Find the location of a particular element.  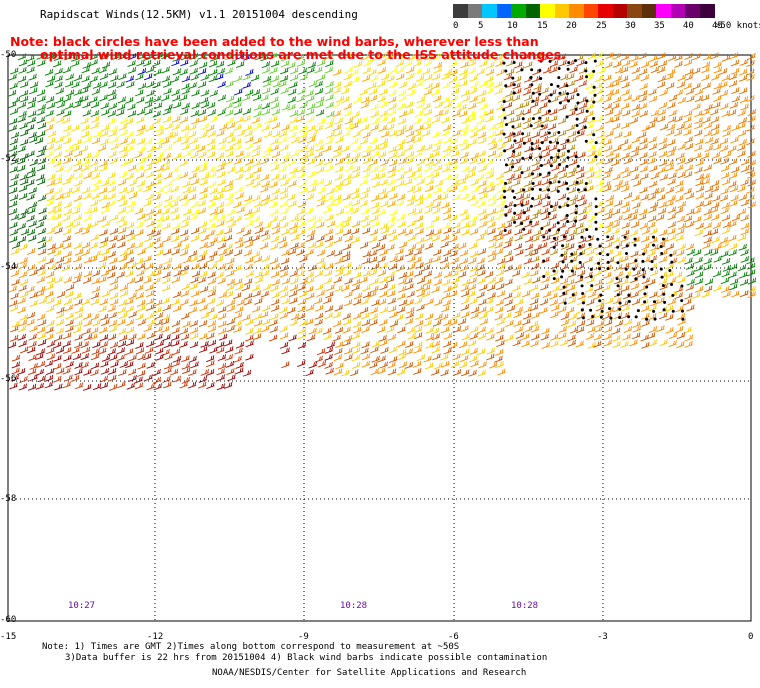

lon-label-6: -6 is located at coordinates (453, 637).